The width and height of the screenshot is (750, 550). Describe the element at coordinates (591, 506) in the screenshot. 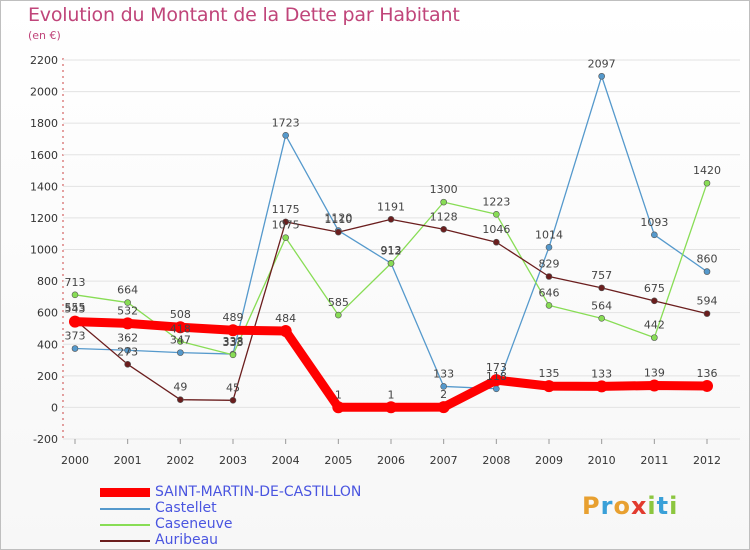

I see `logo-letter: P` at that location.